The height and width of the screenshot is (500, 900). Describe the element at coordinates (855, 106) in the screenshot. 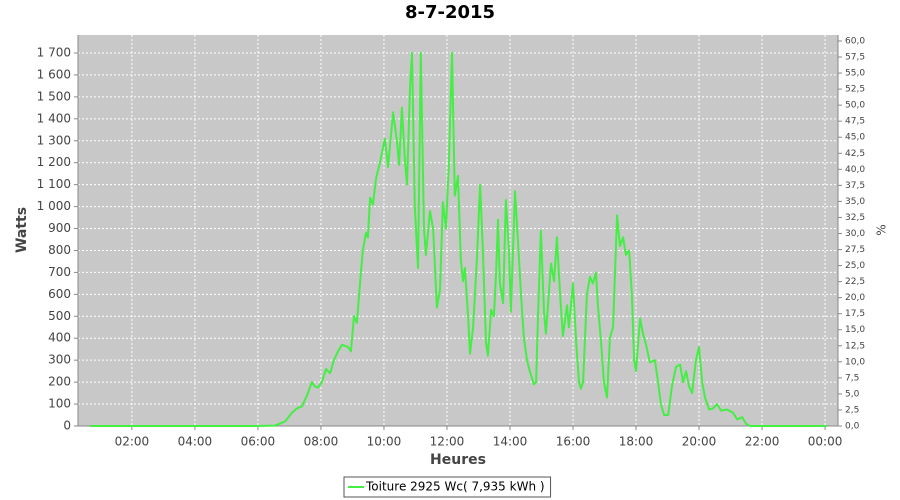

I see `y2-tick-label: 50,0` at that location.